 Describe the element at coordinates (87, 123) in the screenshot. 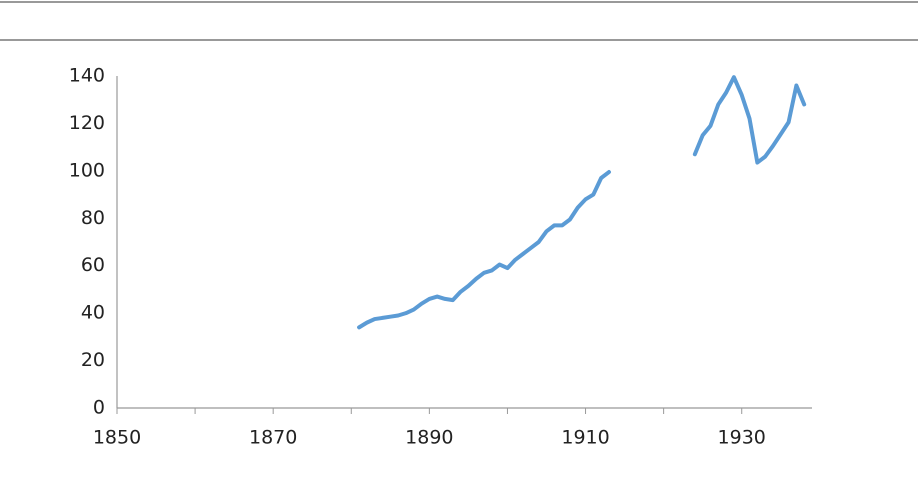

I see `y-tick-label: 120` at that location.